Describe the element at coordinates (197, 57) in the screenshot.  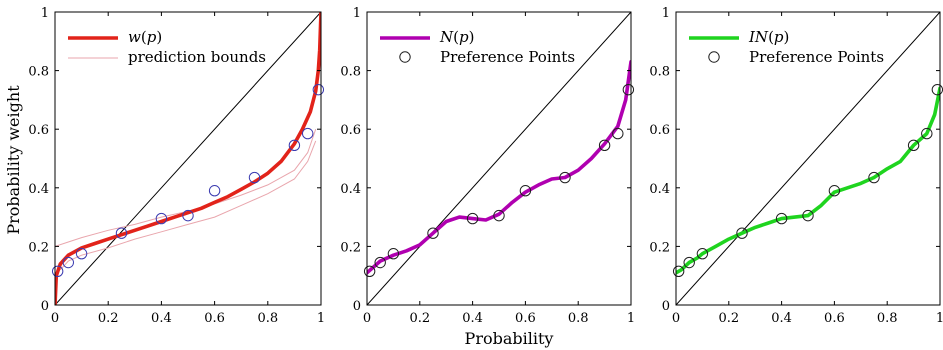
I see `legend-label-bounds: prediction bounds` at that location.